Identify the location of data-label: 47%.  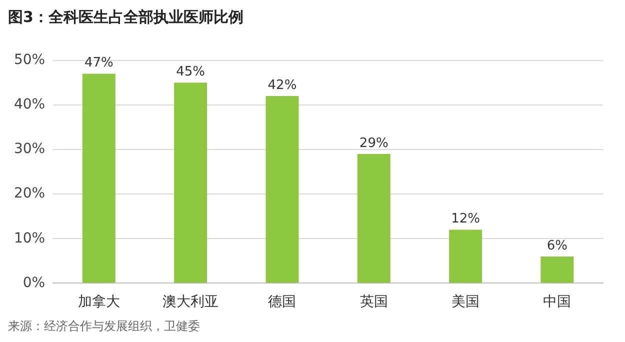
(99, 63).